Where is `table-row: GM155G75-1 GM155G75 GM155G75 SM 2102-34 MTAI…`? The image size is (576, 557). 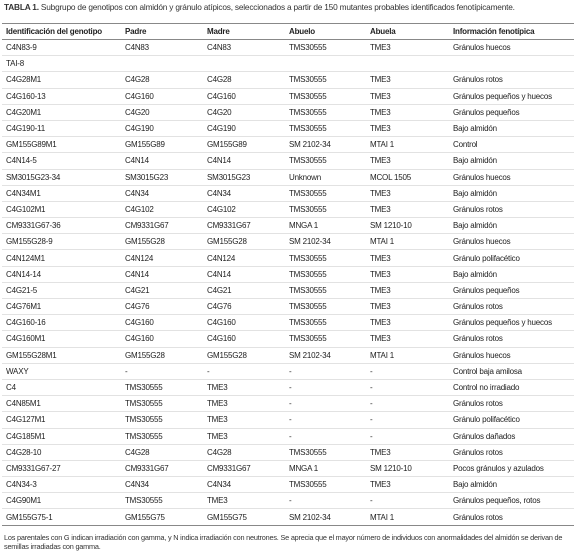
table-row: GM155G75-1 GM155G75 GM155G75 SM 2102-34 MTAI… is located at coordinates (288, 517).